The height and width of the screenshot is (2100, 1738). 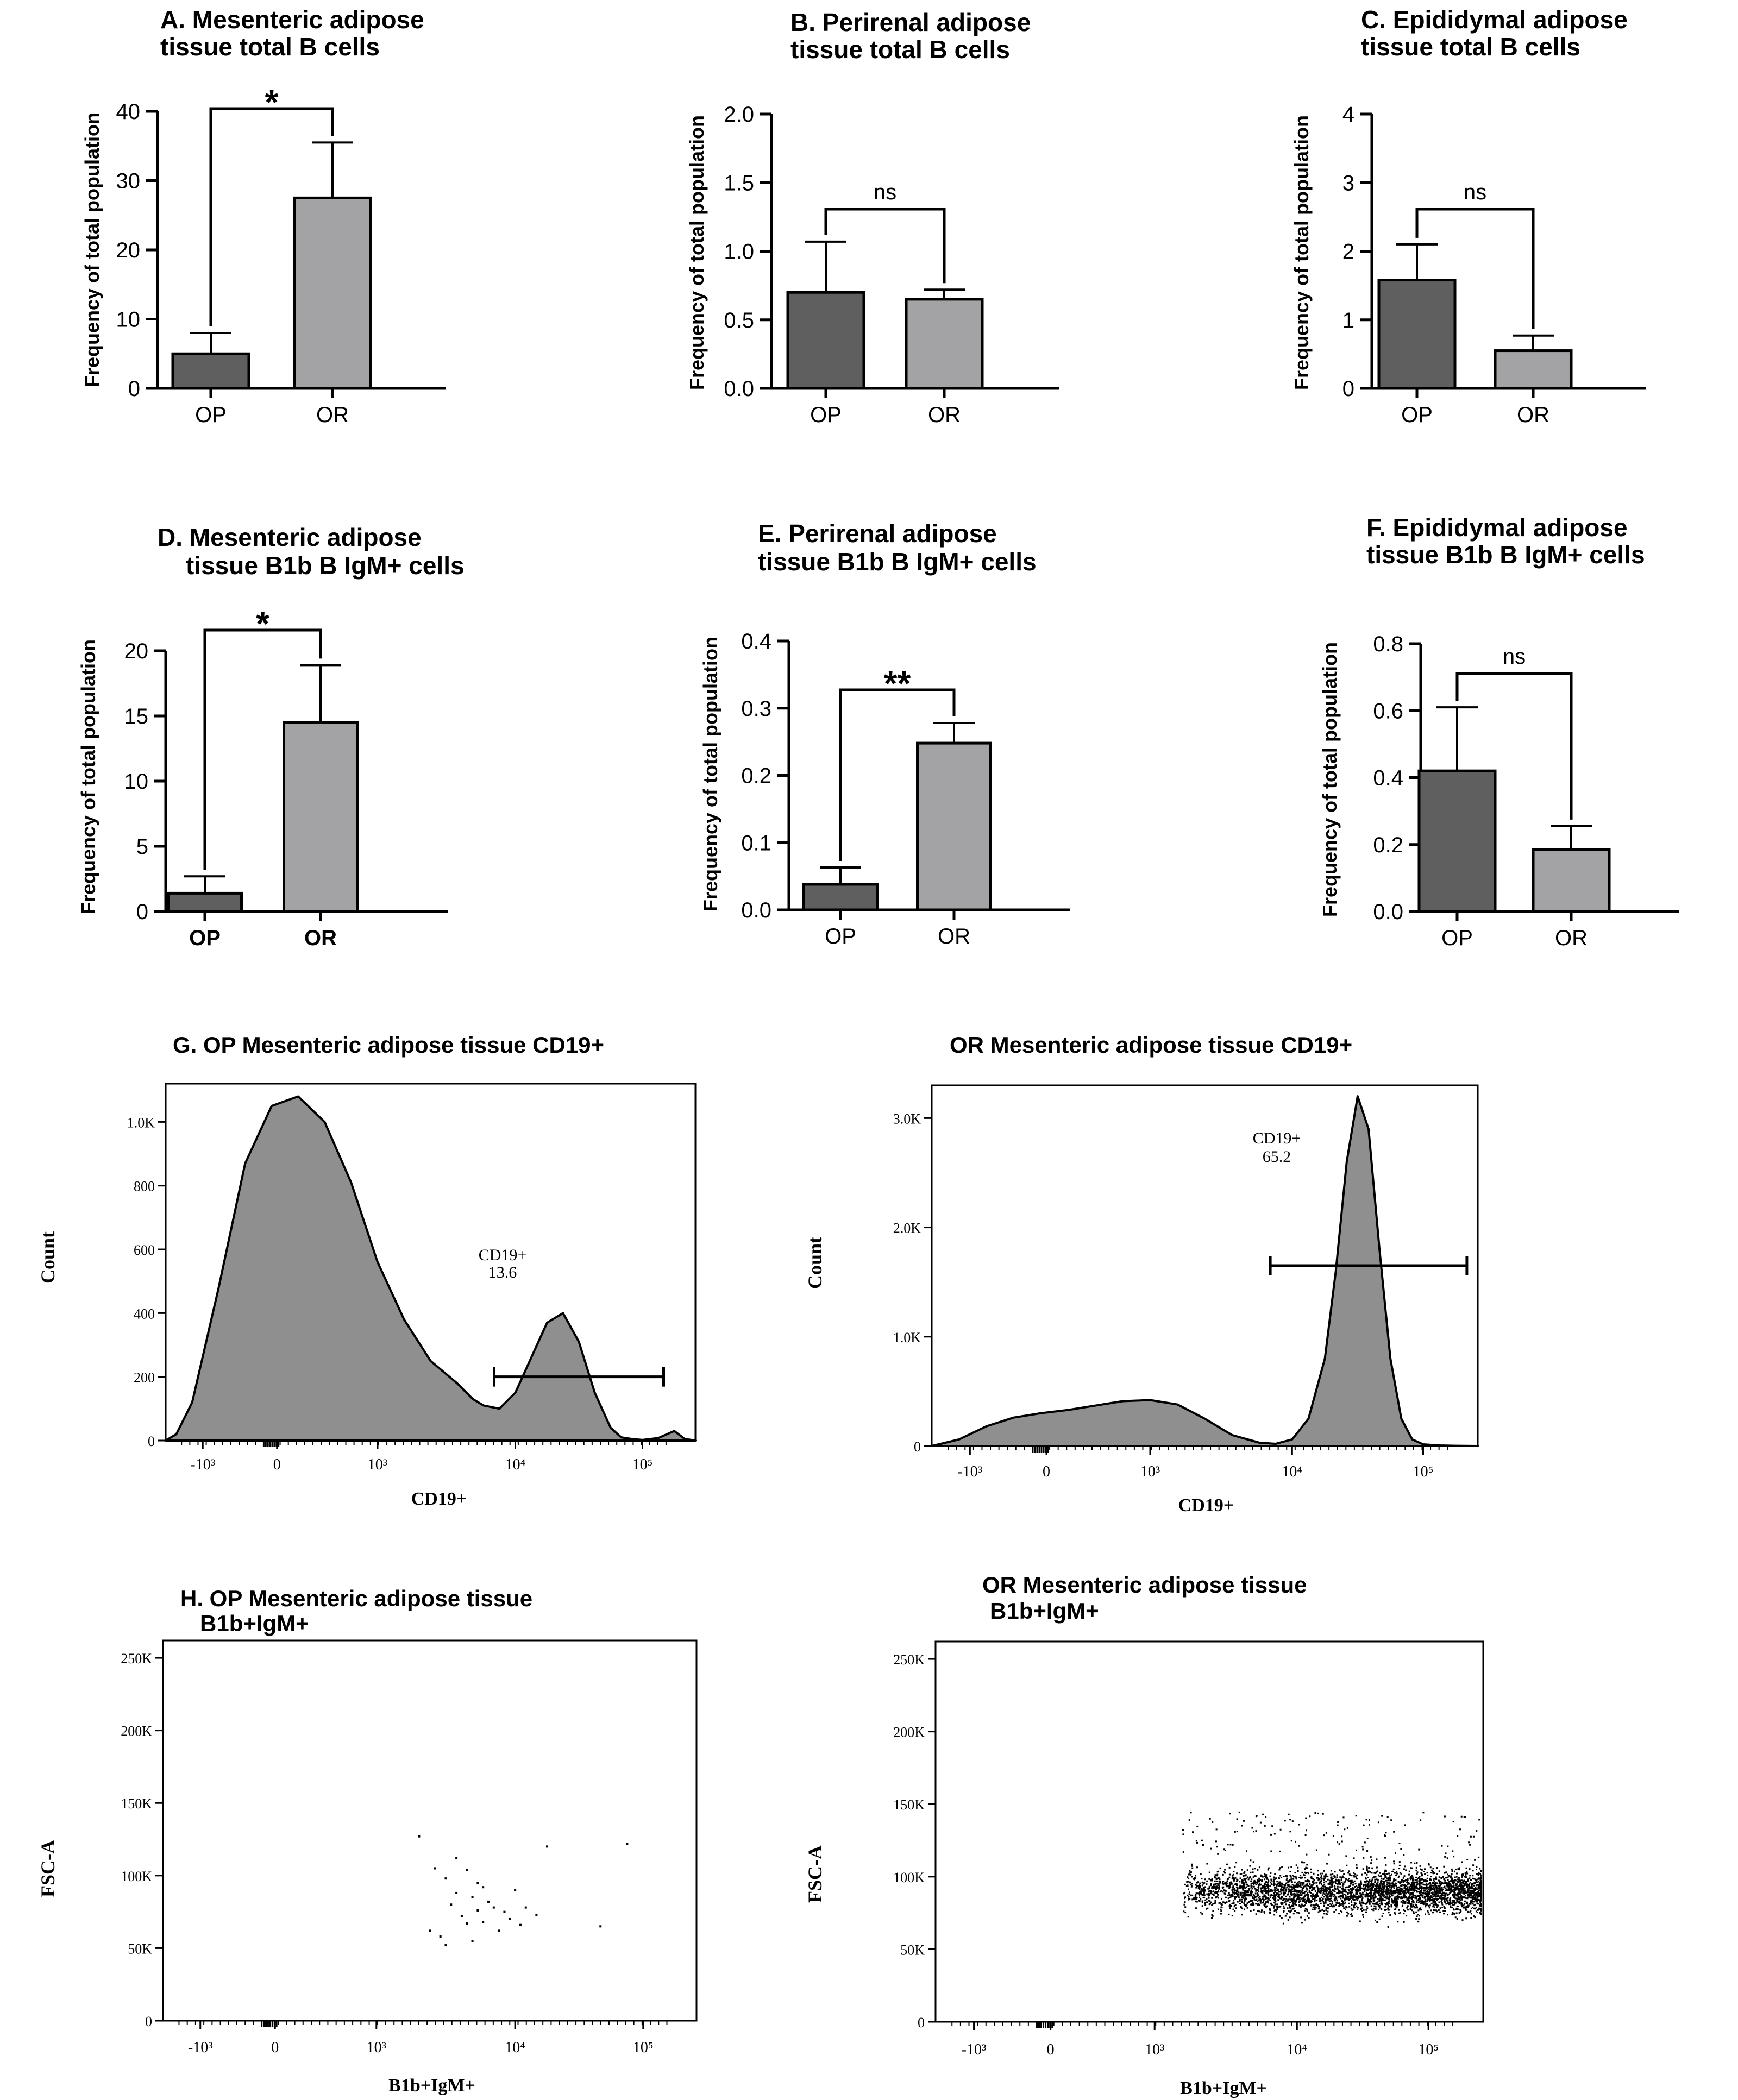 What do you see at coordinates (1331, 1841) in the screenshot?
I see `panel-h-or-event-outliers` at bounding box center [1331, 1841].